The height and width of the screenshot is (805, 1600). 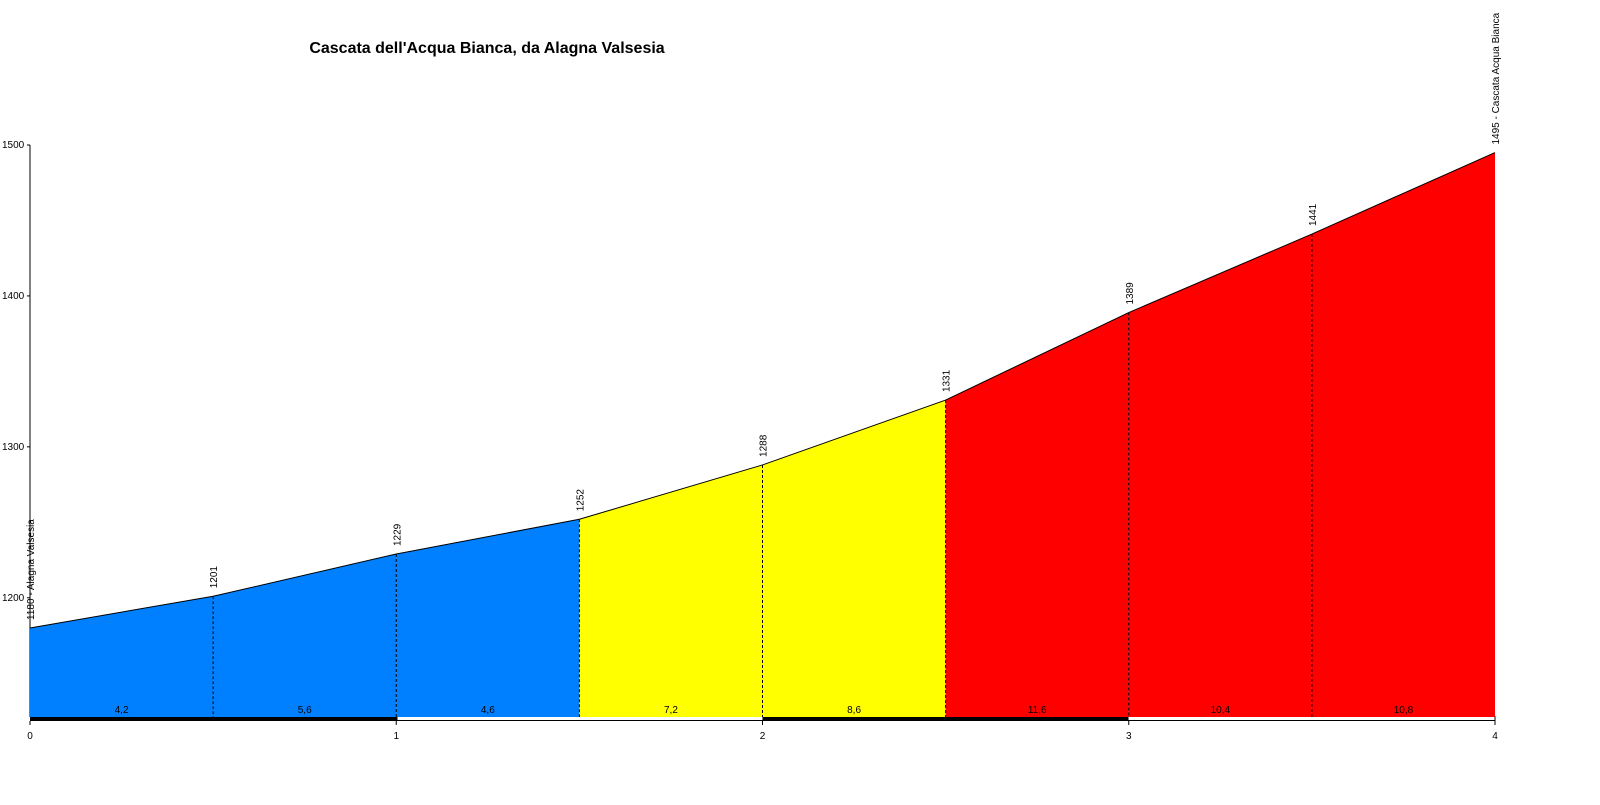 What do you see at coordinates (1313, 214) in the screenshot?
I see `point-label: 1441` at bounding box center [1313, 214].